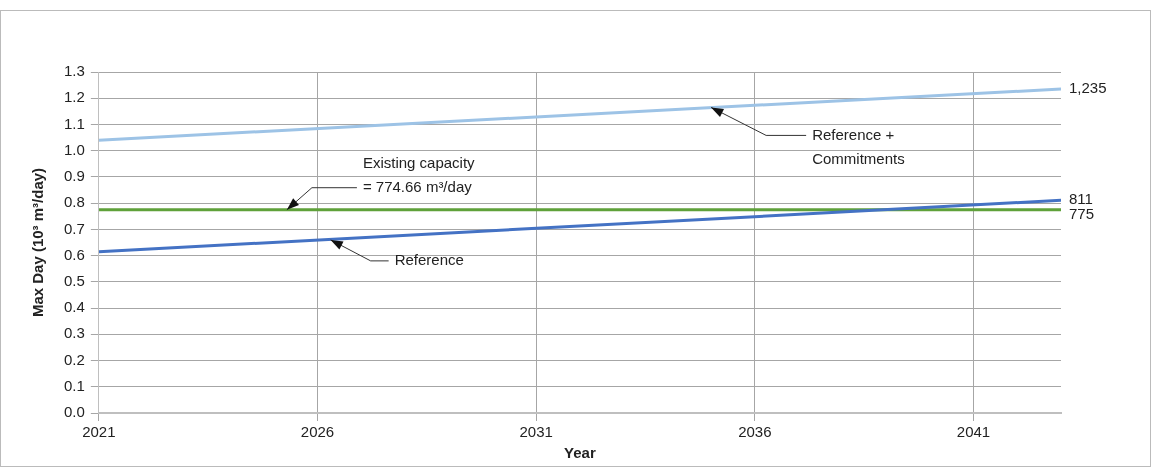 This screenshot has height=467, width=1151. Describe the element at coordinates (74, 123) in the screenshot. I see `y-tick-label: 1.1` at that location.